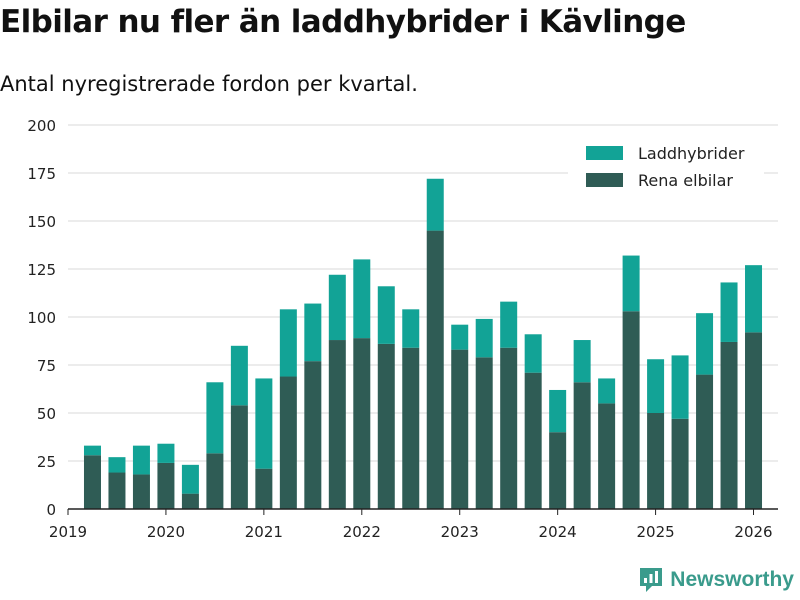  Describe the element at coordinates (655, 532) in the screenshot. I see `x-tick-label: 2025` at that location.